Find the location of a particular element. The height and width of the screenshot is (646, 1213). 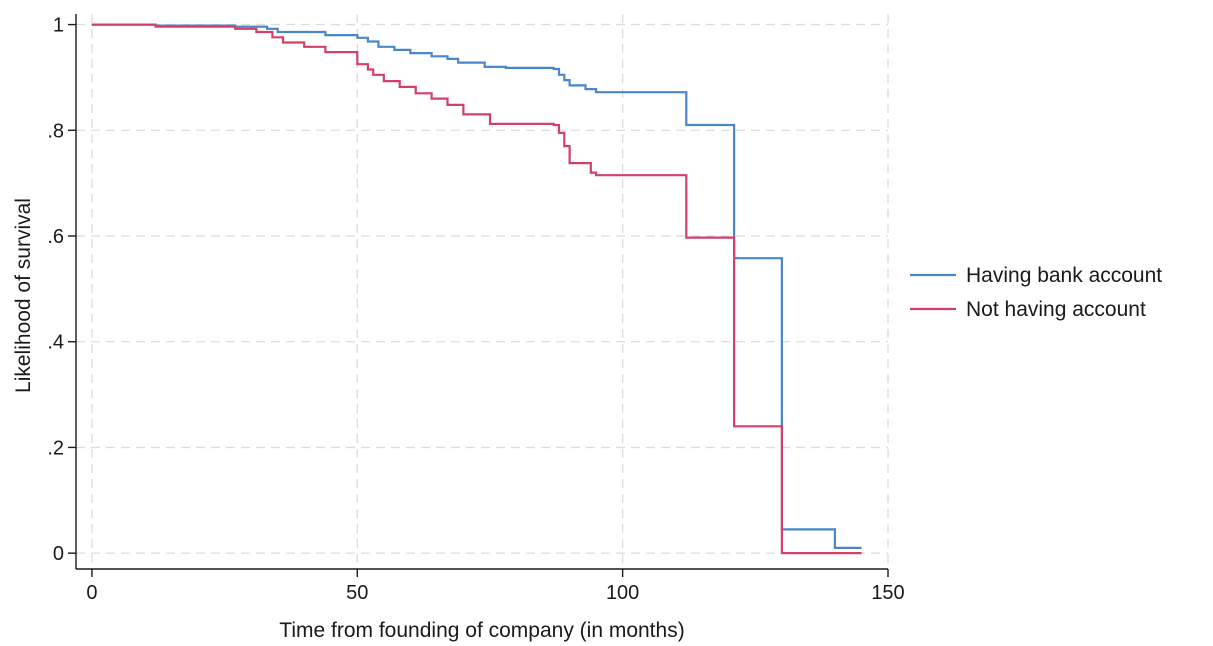

y-tick-label-3: .6 is located at coordinates (55, 237).